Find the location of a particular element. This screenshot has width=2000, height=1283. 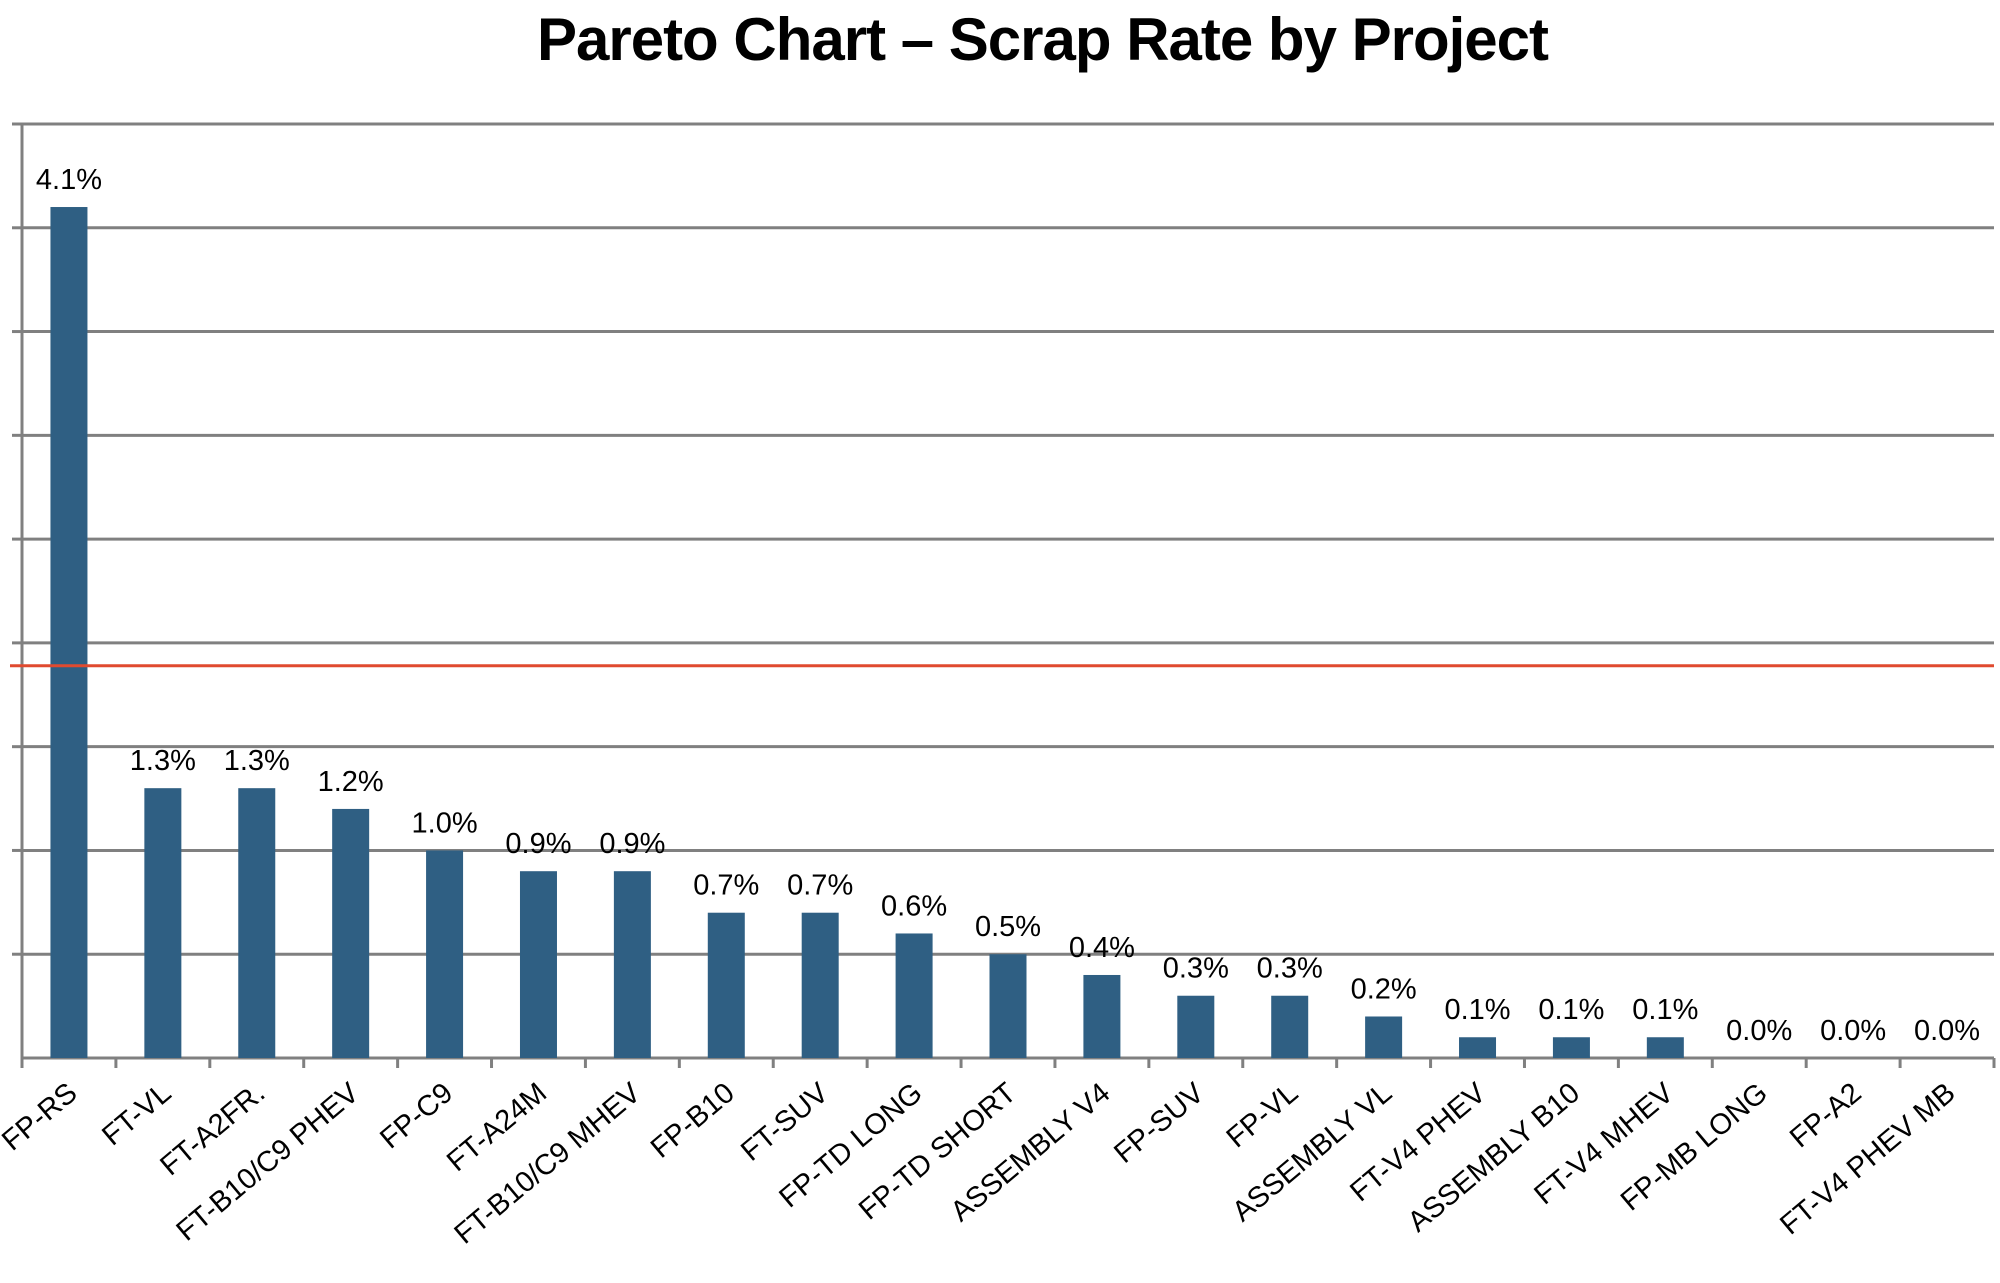

category-label: FP-TD SHORT is located at coordinates (938, 1152).